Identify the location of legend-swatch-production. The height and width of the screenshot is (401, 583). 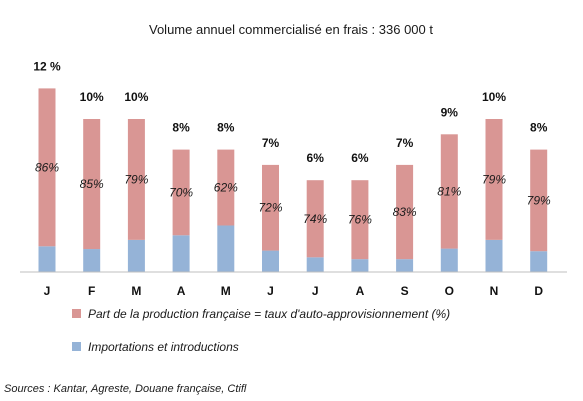
(76, 313).